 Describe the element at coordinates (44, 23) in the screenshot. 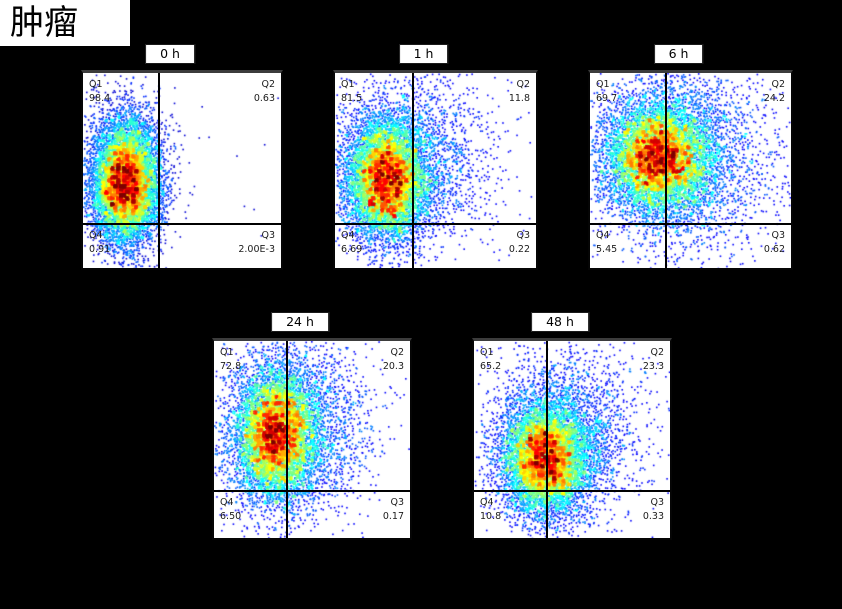

I see `figure-title: 肿瘤` at that location.